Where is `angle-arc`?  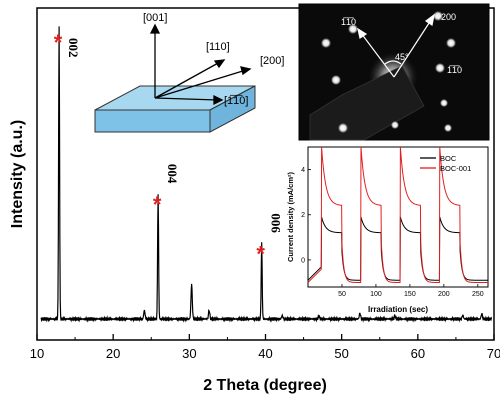 angle-arc is located at coordinates (393, 62).